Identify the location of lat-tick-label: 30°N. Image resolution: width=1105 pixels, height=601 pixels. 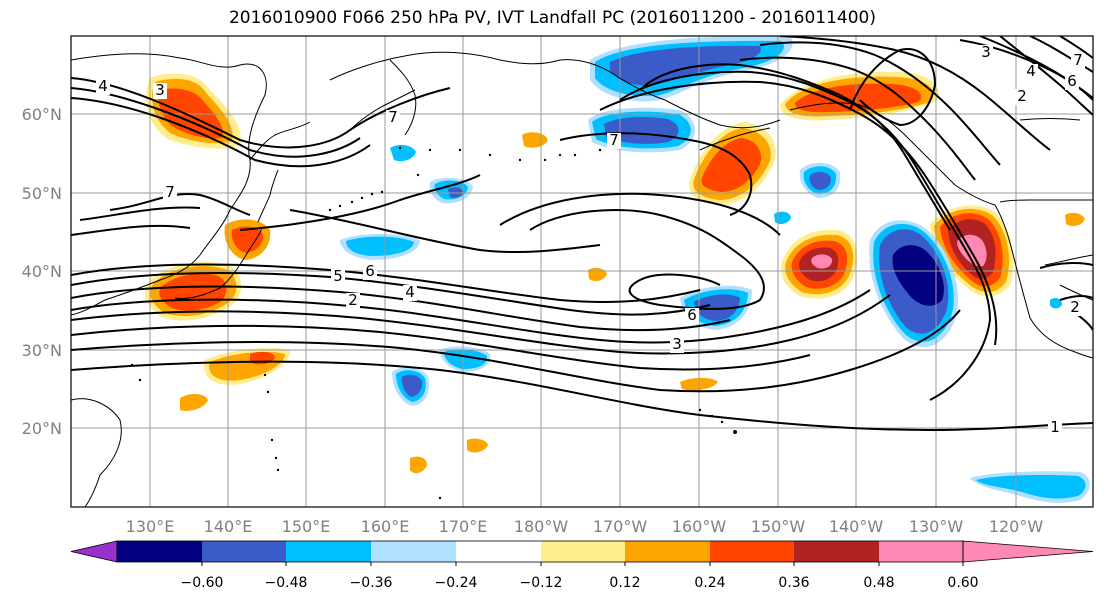
(42, 350).